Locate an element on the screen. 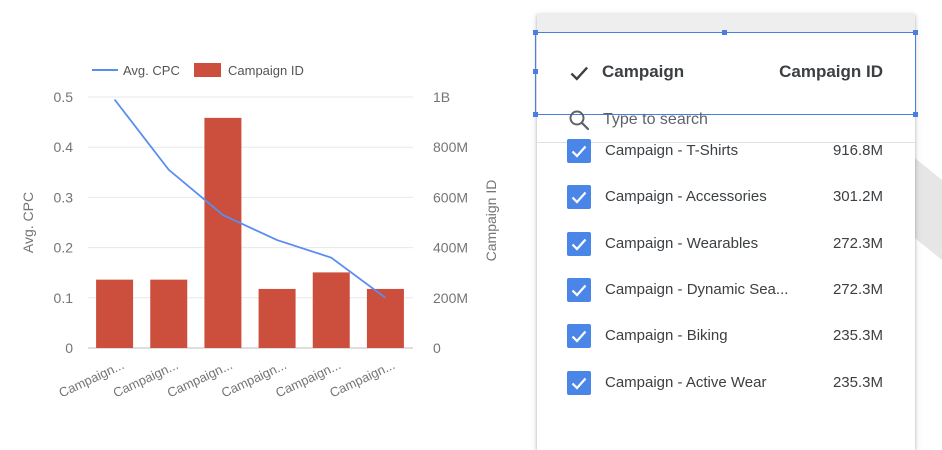 The height and width of the screenshot is (450, 942). line-series-avg-cpc is located at coordinates (249, 198).